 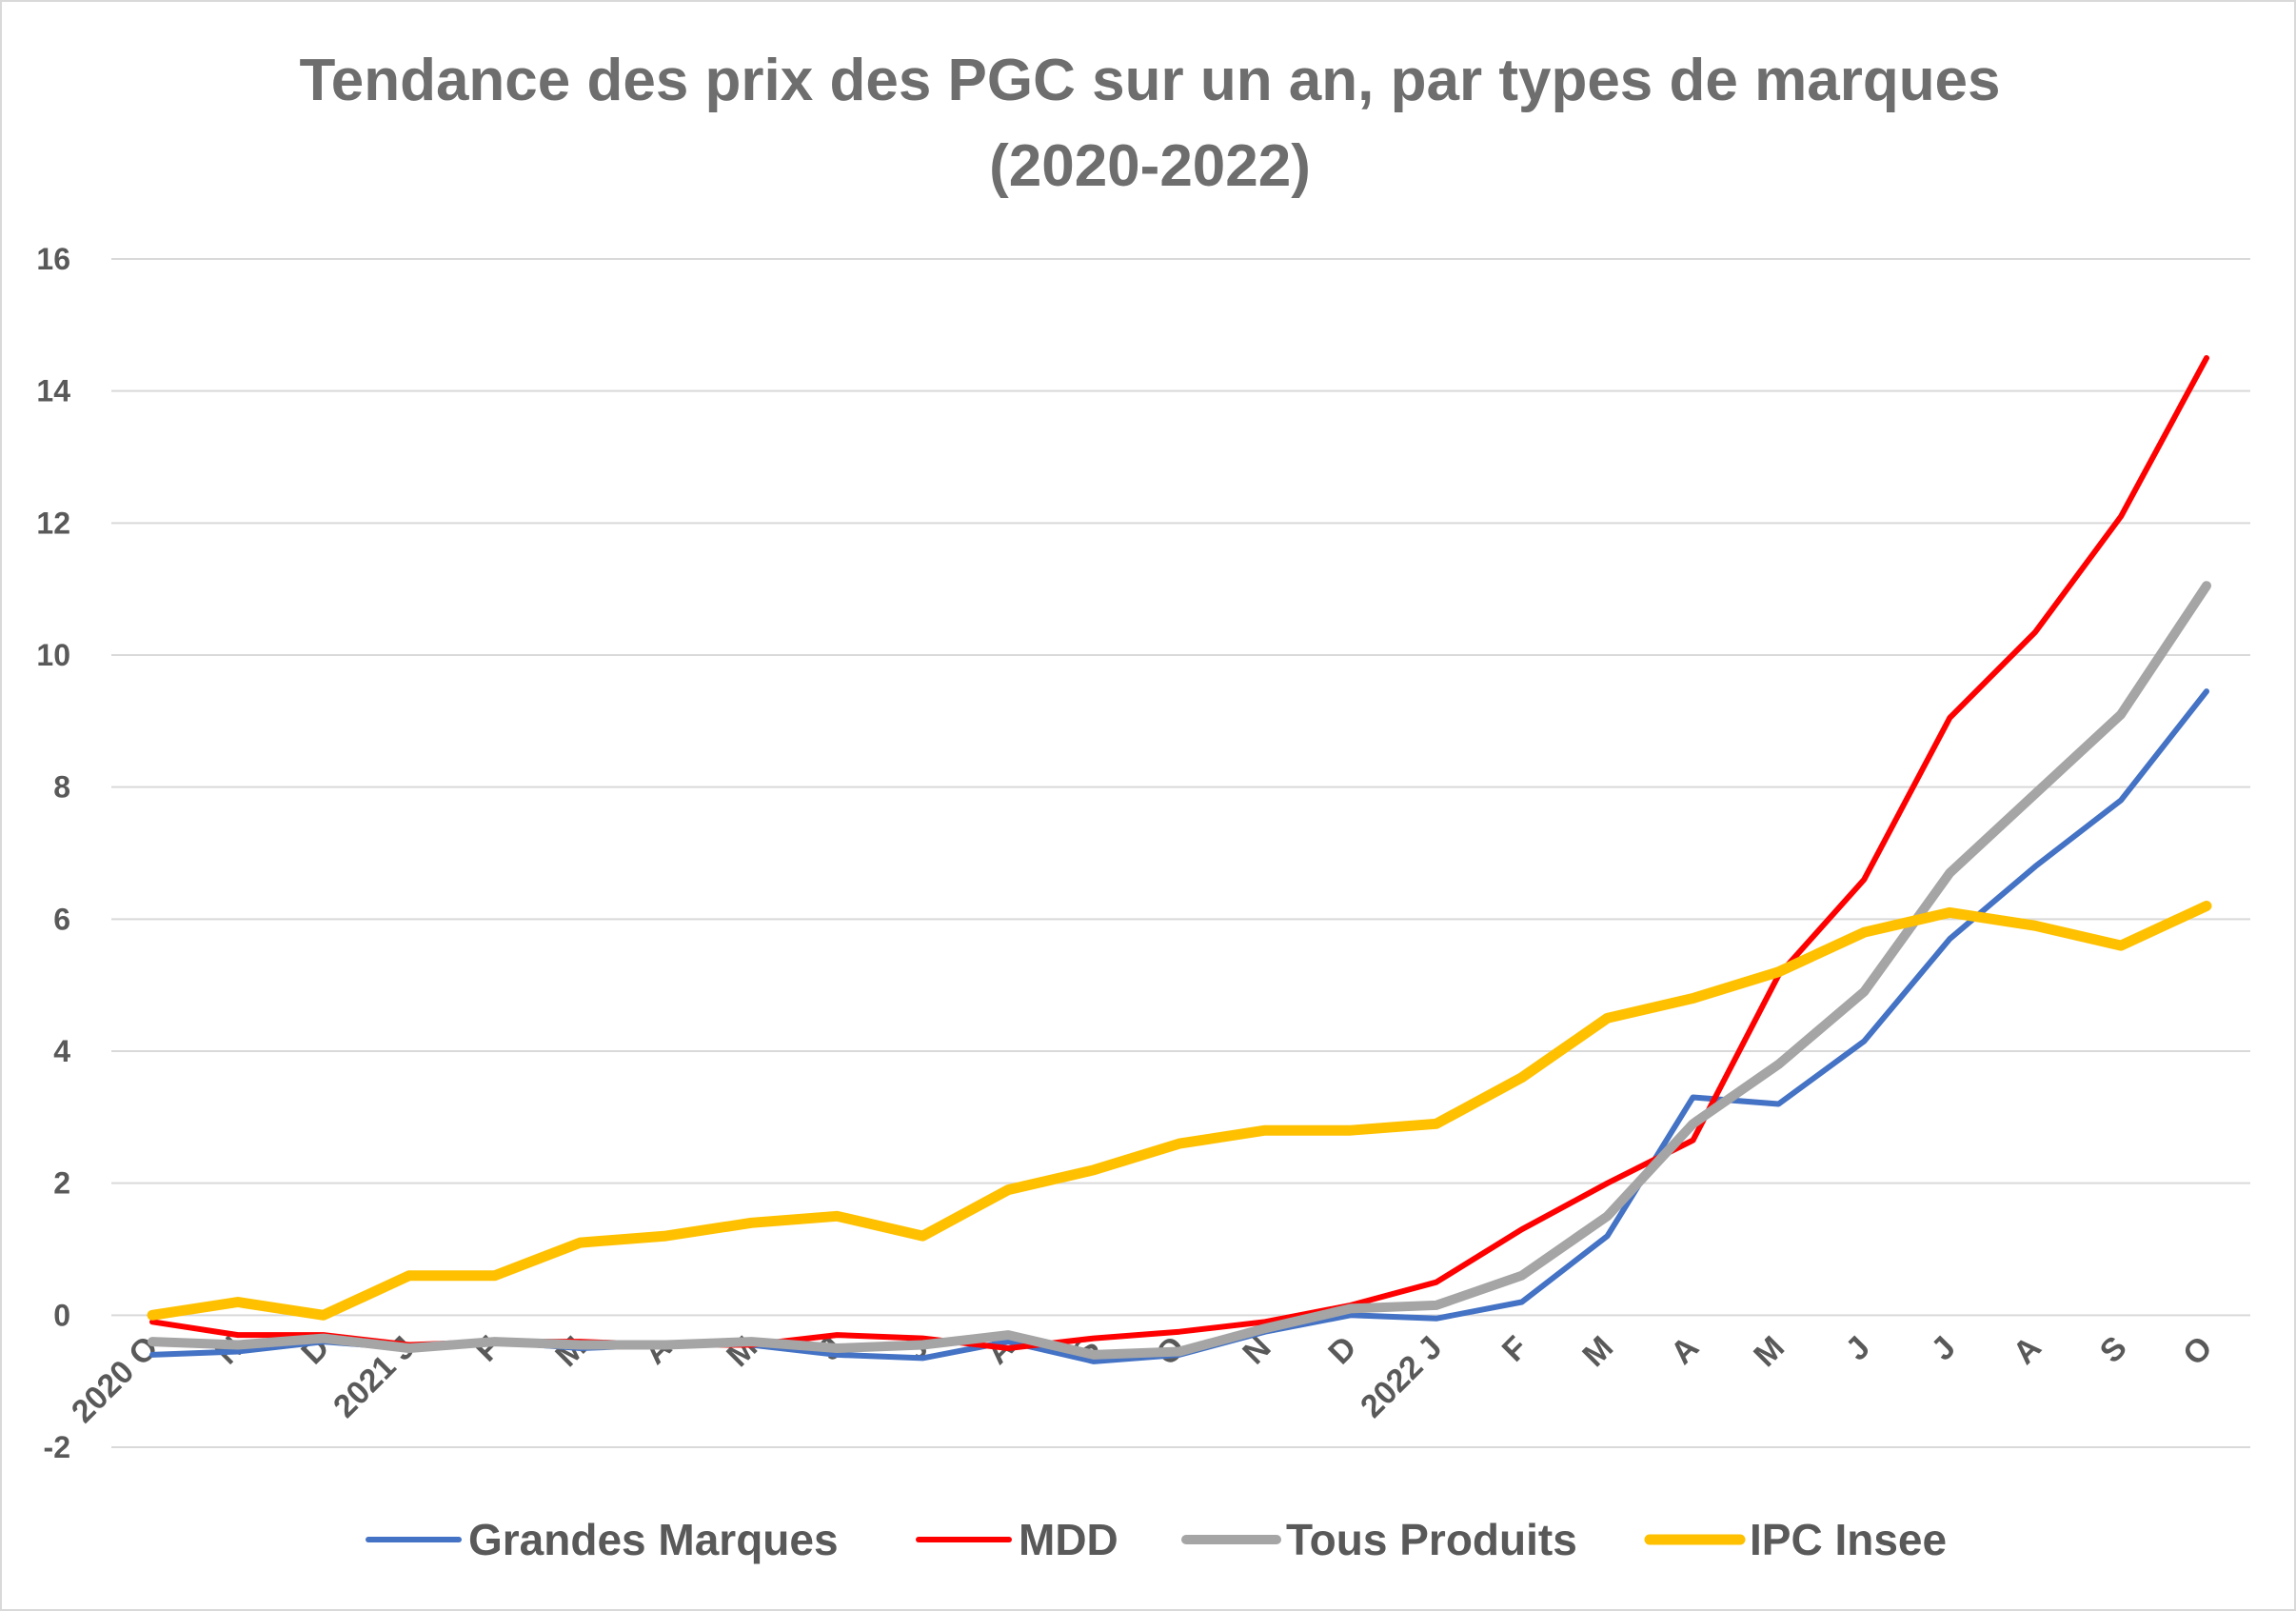 I want to click on x-tick-label: 2022 J, so click(x=1401, y=1376).